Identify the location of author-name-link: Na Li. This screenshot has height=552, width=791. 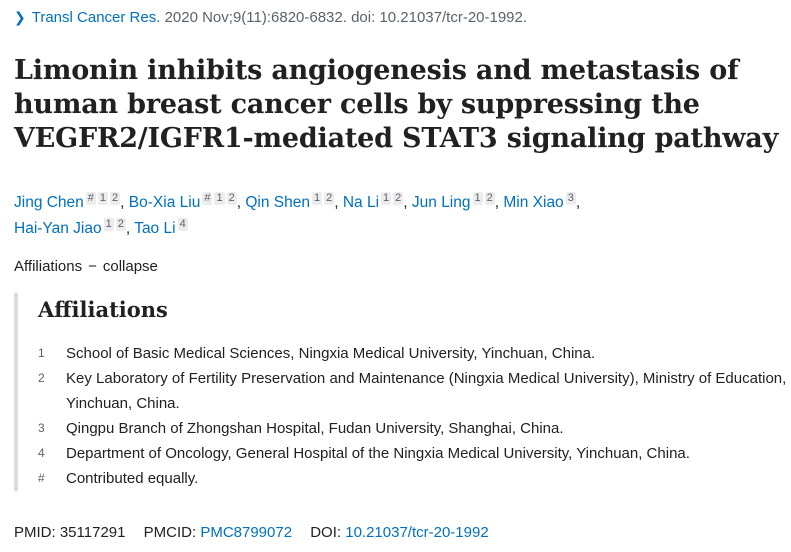
(361, 202).